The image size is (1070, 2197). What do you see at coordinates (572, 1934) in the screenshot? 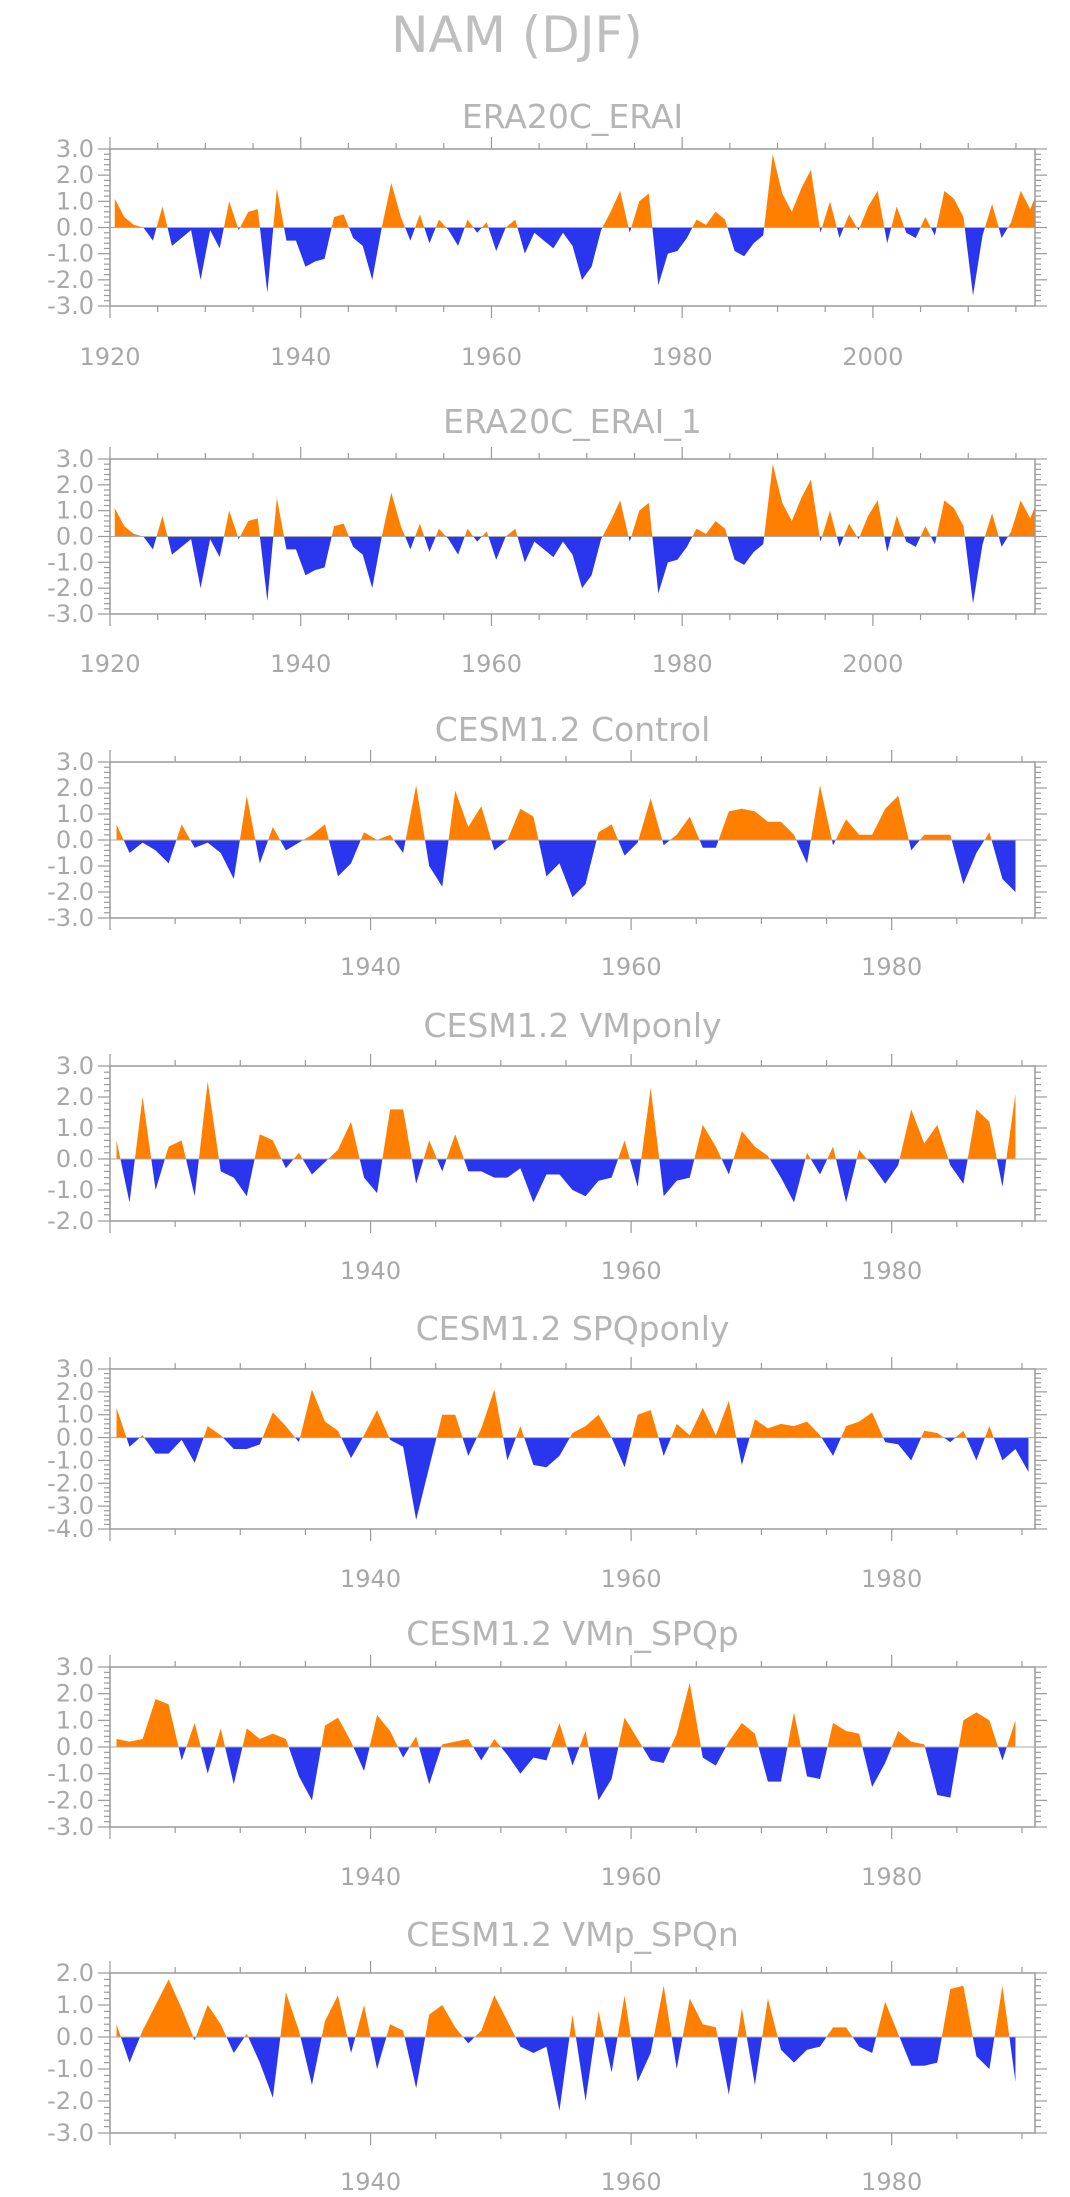
I see `panel-title: CESM1.2 VMp_SPQn` at bounding box center [572, 1934].